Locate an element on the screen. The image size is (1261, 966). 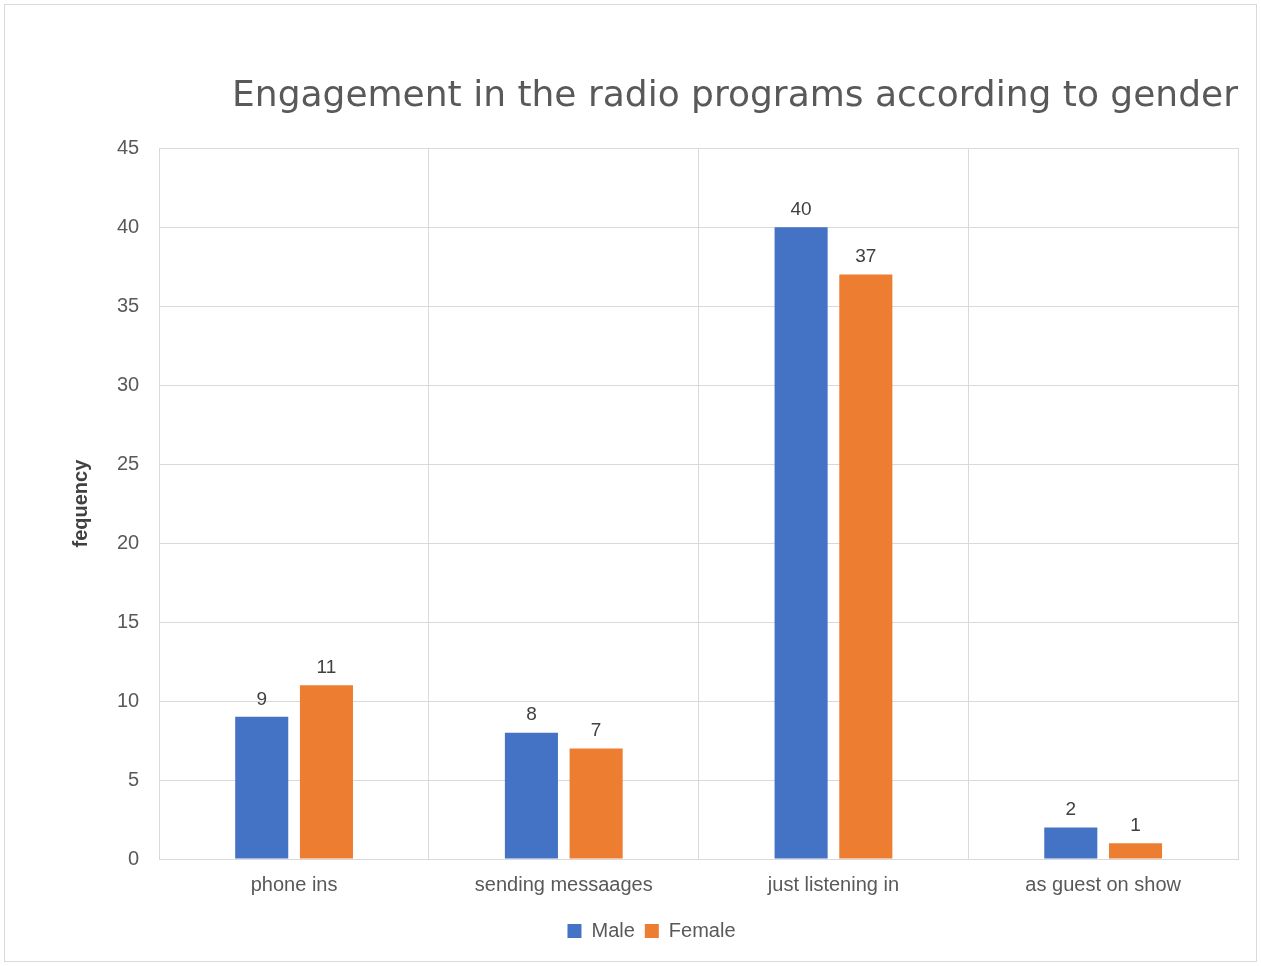
data-label: 40 is located at coordinates (801, 208).